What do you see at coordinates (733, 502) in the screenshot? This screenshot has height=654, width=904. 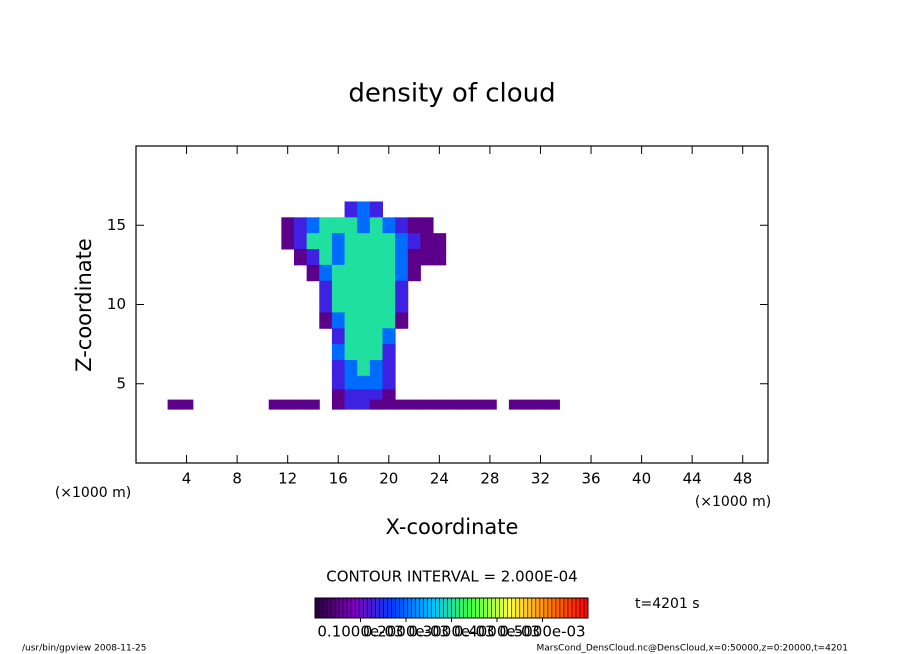 I see `x-unit: (×1000 m)` at bounding box center [733, 502].